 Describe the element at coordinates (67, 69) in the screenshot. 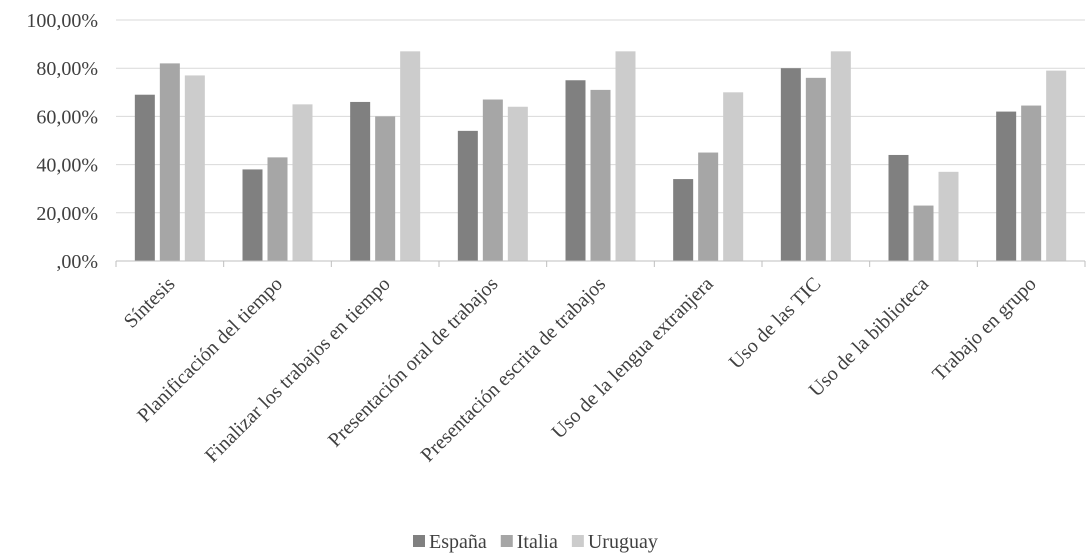

I see `y-tick-label: 80,00%` at that location.